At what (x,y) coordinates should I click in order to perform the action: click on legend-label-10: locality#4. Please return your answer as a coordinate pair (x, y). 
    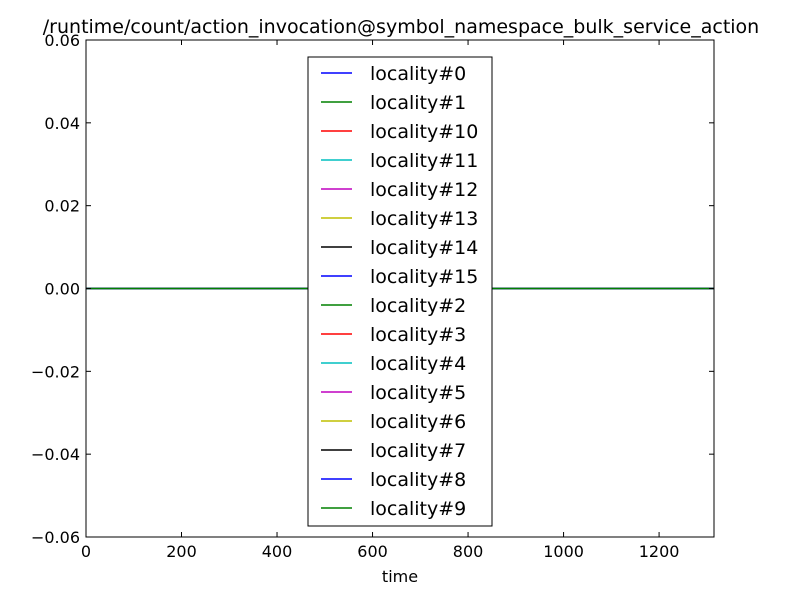
    Looking at the image, I should click on (418, 364).